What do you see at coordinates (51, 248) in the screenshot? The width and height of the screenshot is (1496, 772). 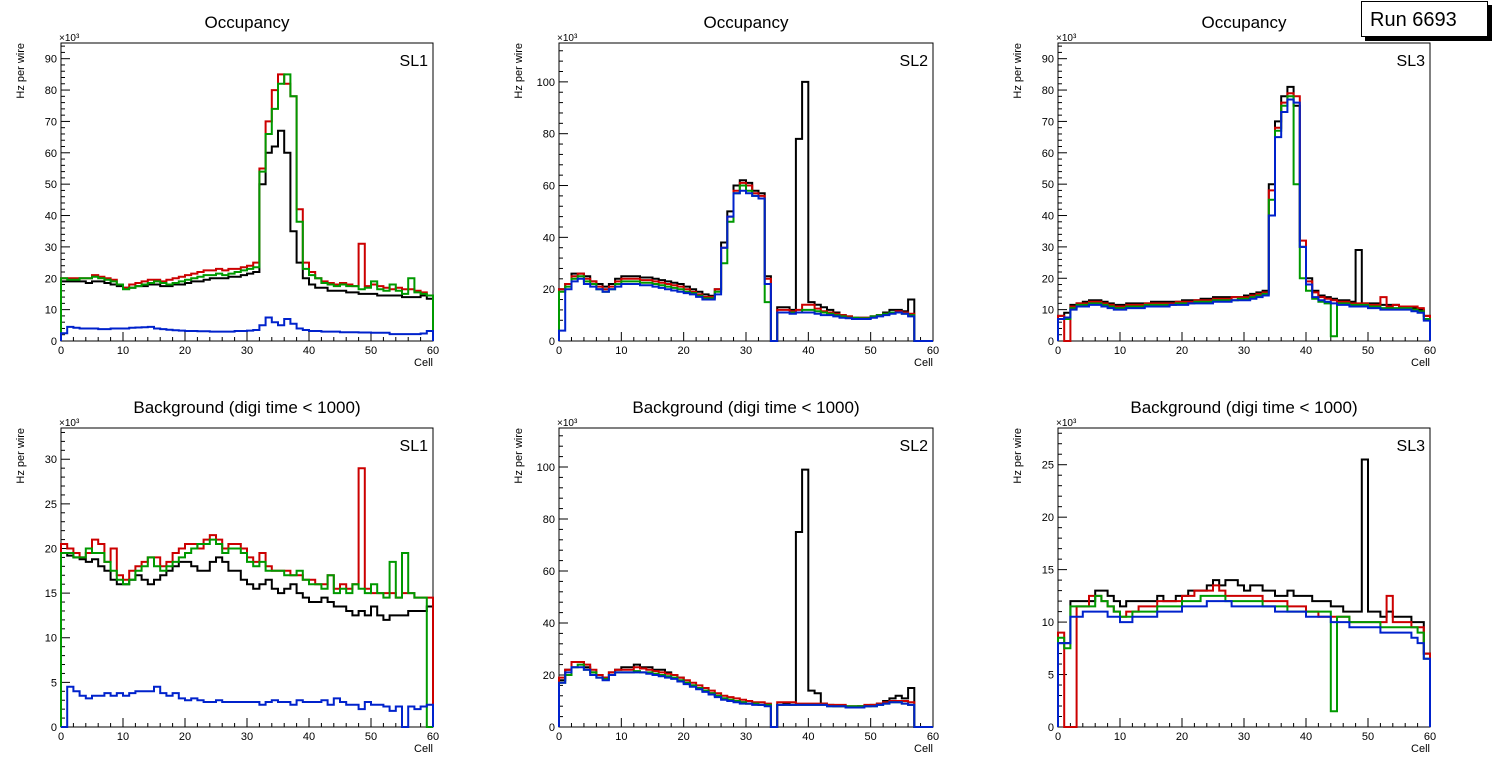 I see `y-tick-label: 30` at bounding box center [51, 248].